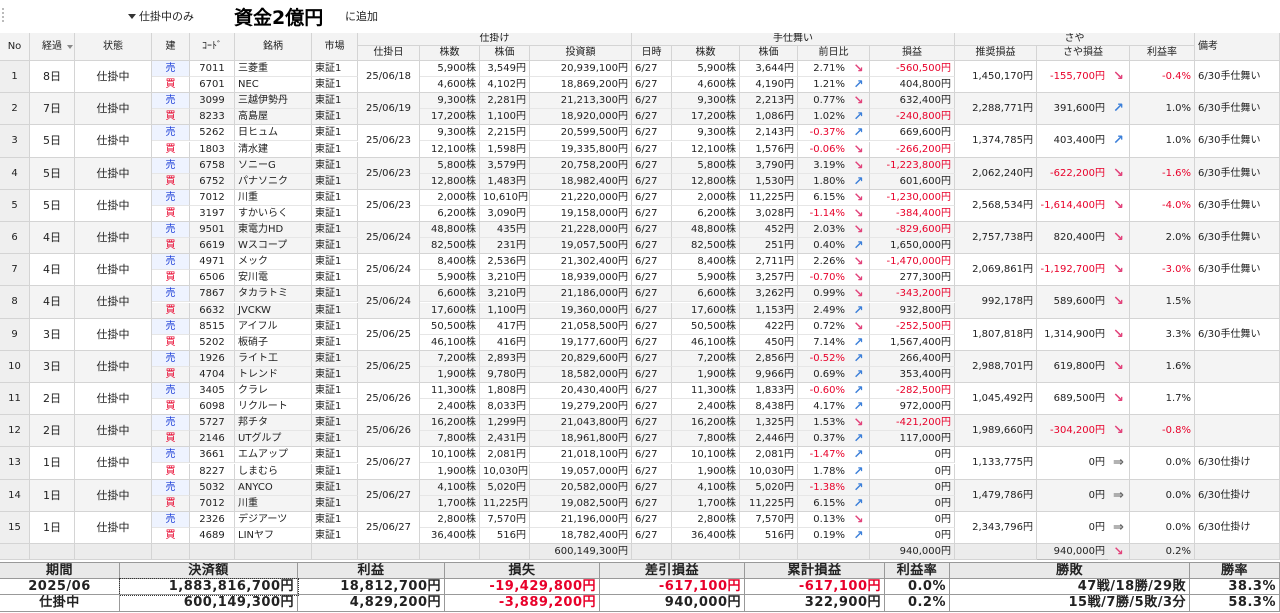  What do you see at coordinates (706, 197) in the screenshot?
I see `cell-exit-shares: 2,000株` at bounding box center [706, 197].